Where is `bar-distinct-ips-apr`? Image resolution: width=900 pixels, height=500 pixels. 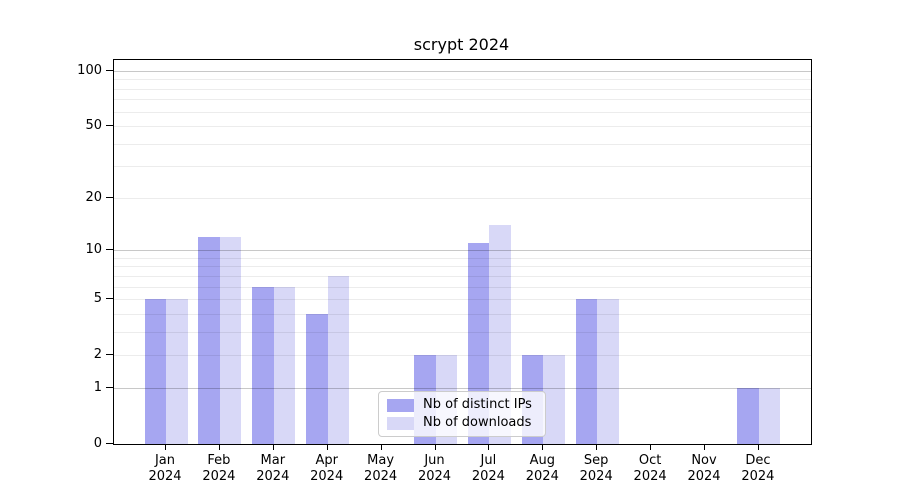 bar-distinct-ips-apr is located at coordinates (317, 378).